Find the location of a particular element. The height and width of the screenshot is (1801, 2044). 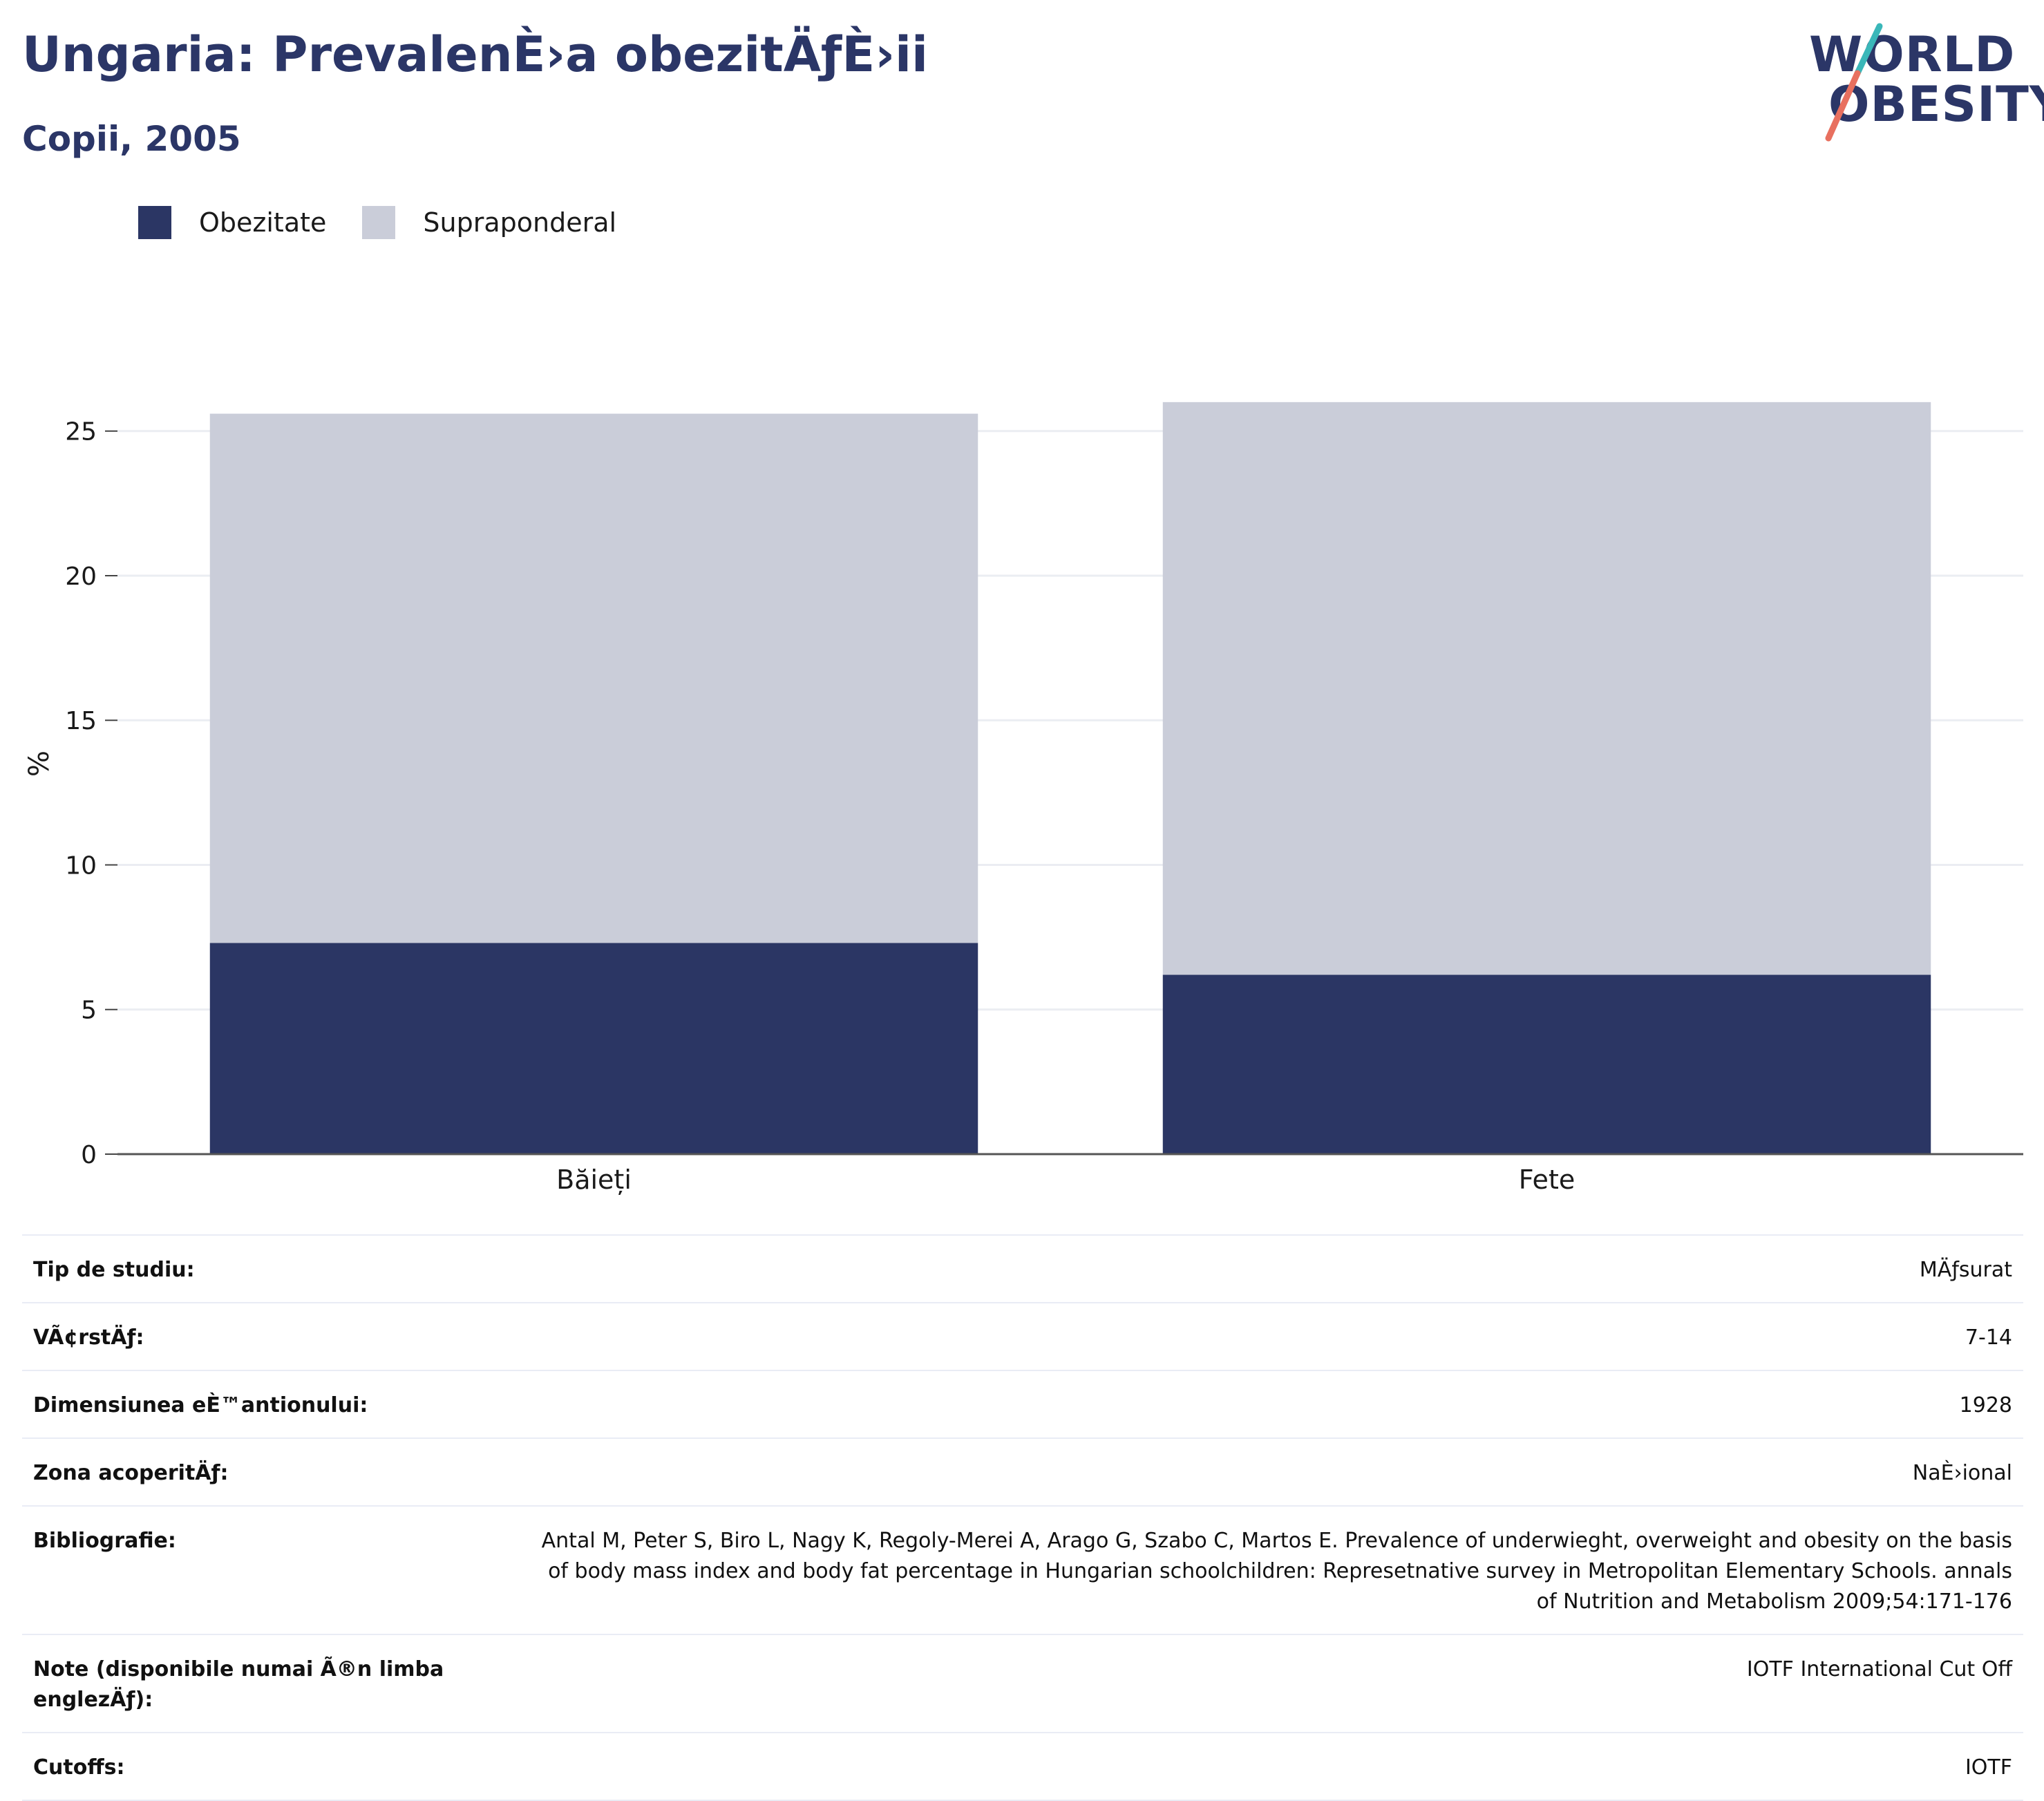

info-label: Zona acoperitÄƒ: is located at coordinates (131, 1473).